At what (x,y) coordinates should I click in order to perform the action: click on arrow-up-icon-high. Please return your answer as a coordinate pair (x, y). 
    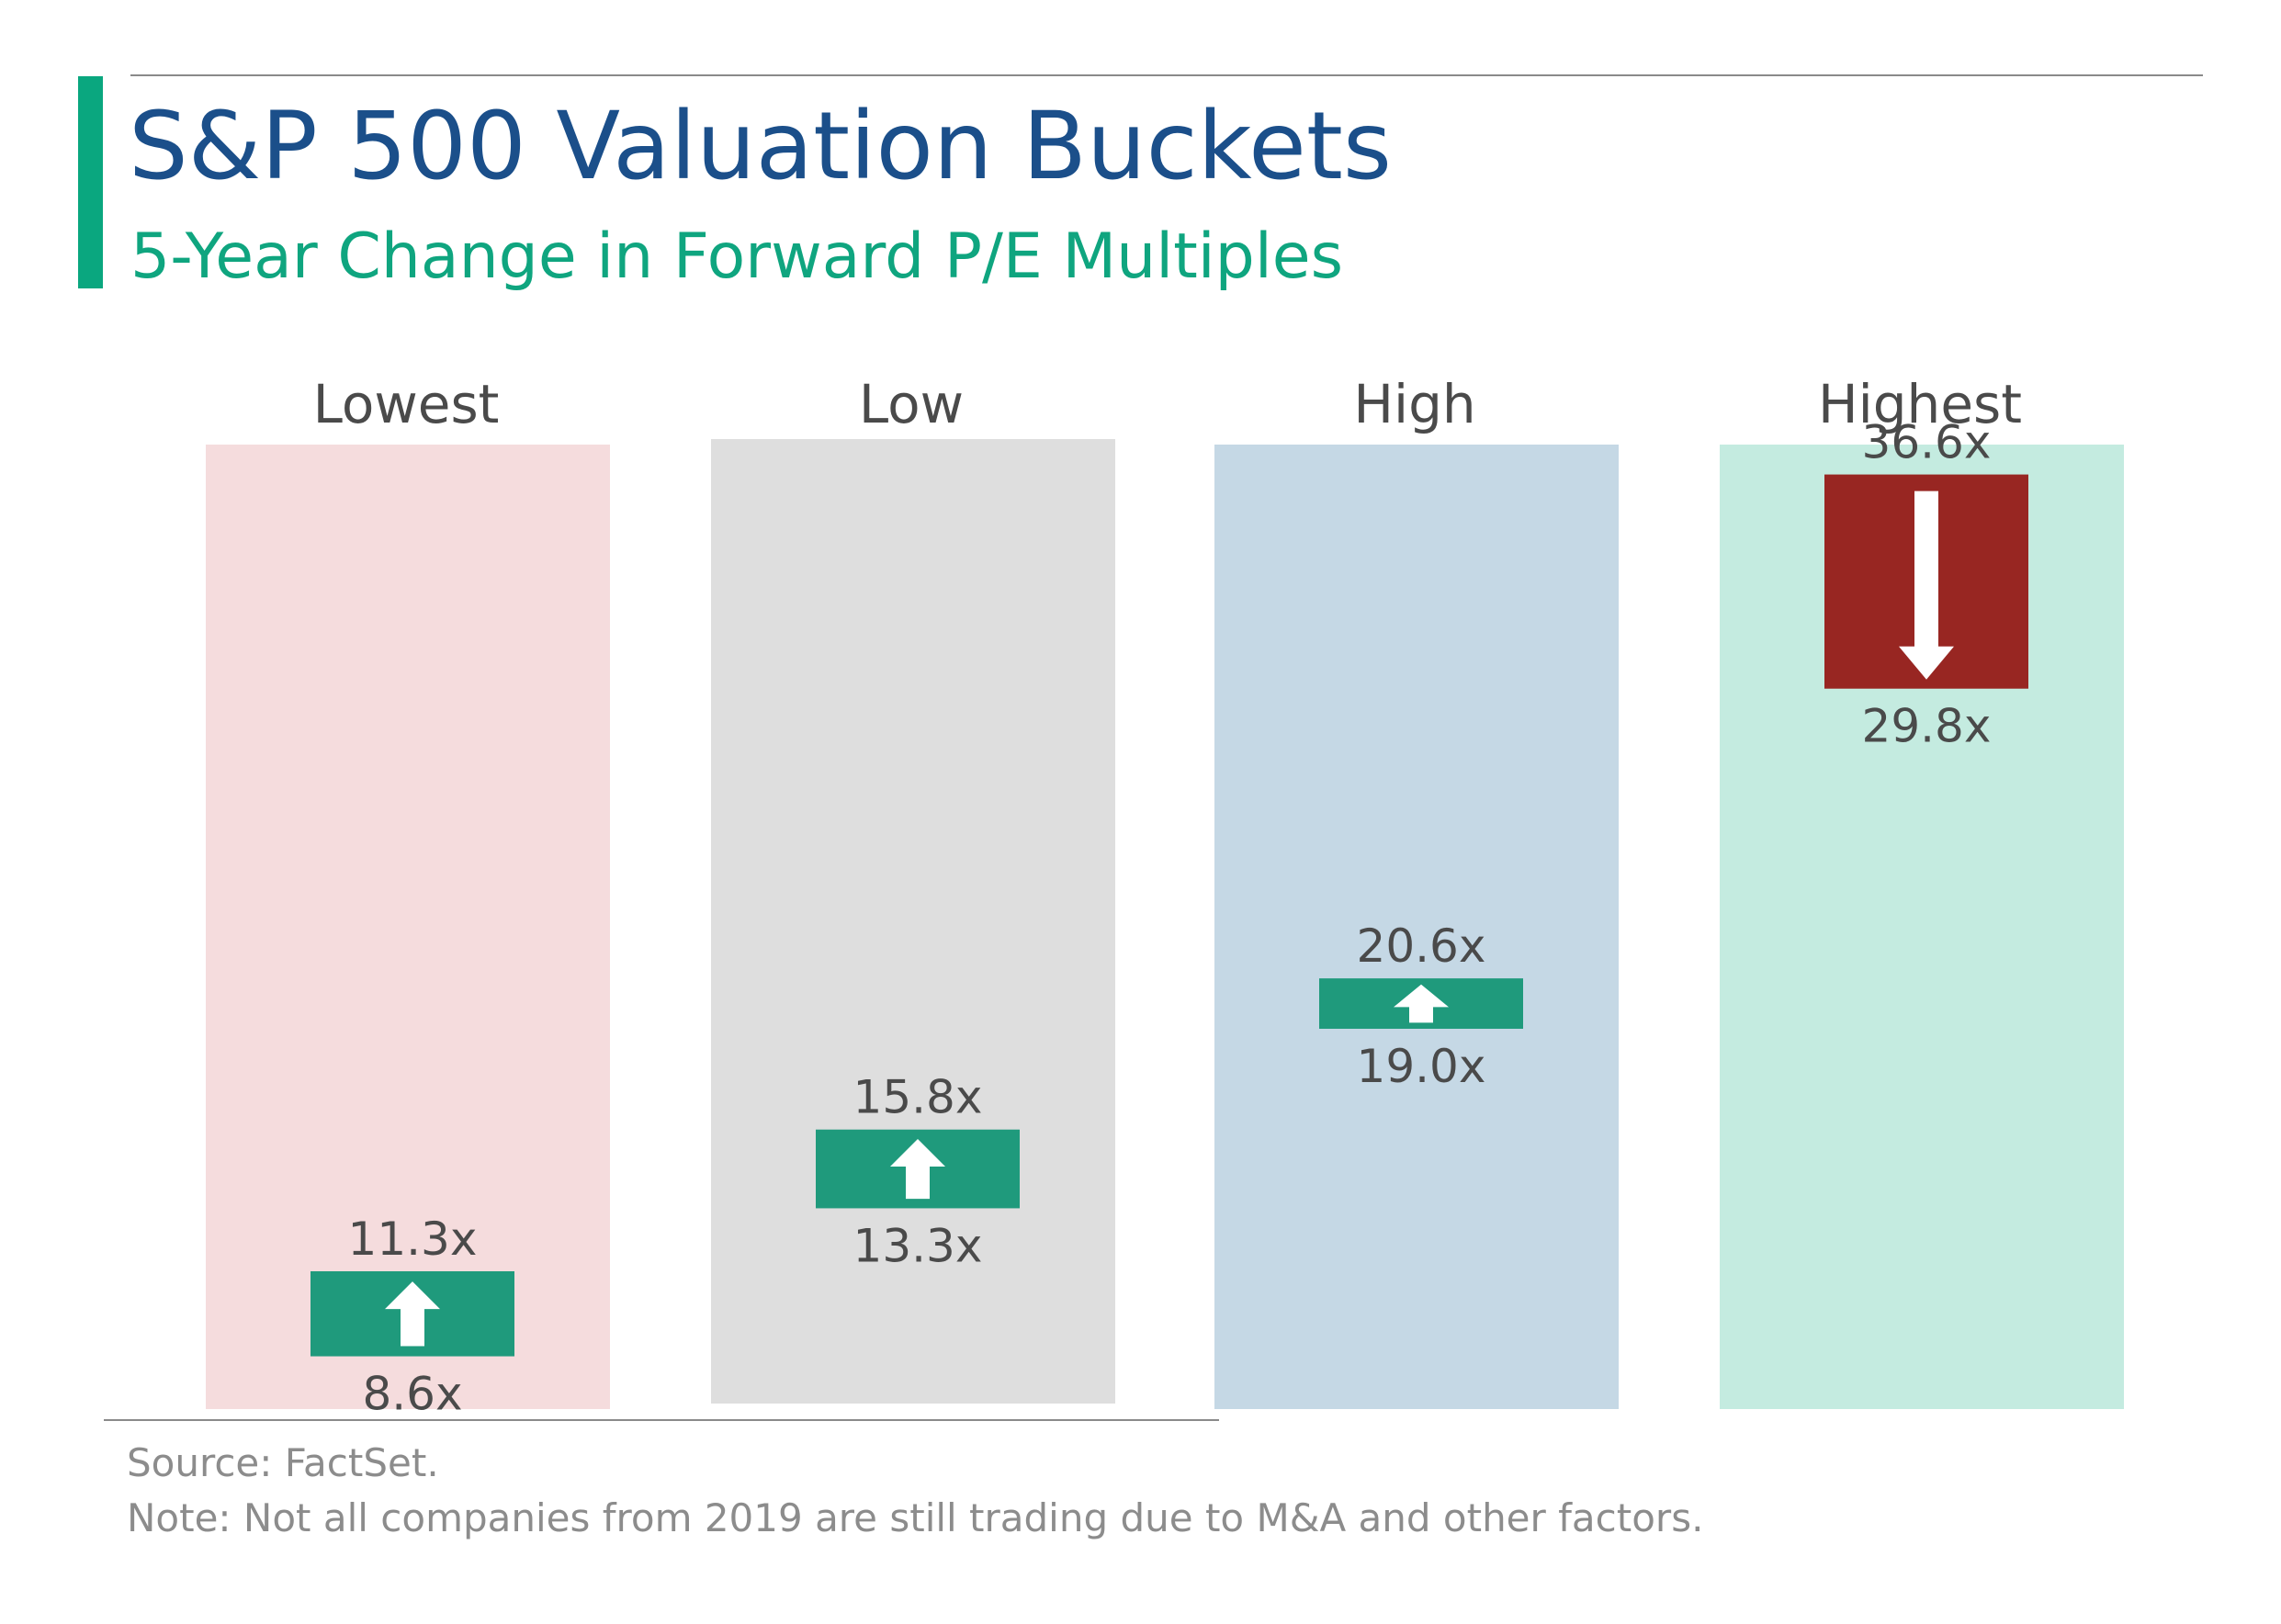
    Looking at the image, I should click on (1422, 1003).